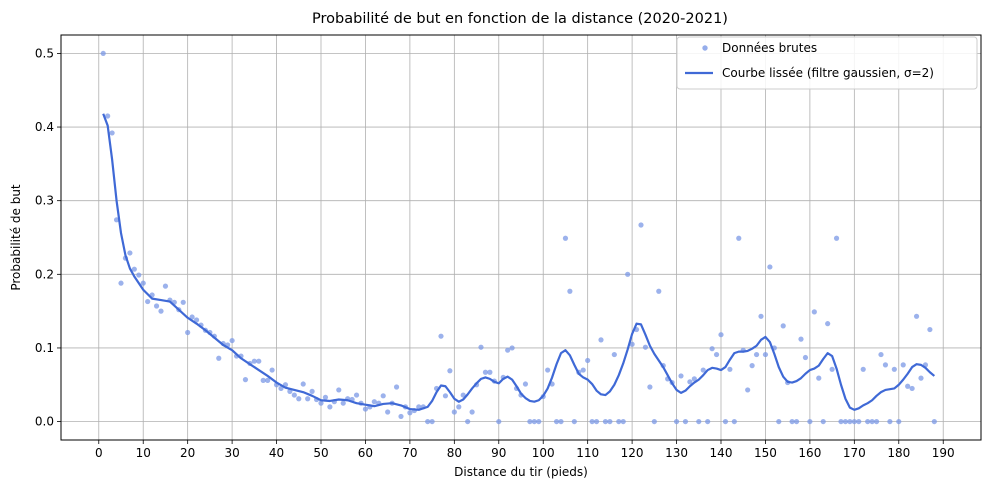 Image resolution: width=989 pixels, height=490 pixels. What do you see at coordinates (48, 237) in the screenshot?
I see `y-axis: 0.0 0.1 0.2 0.3 0.4 0.5` at bounding box center [48, 237].